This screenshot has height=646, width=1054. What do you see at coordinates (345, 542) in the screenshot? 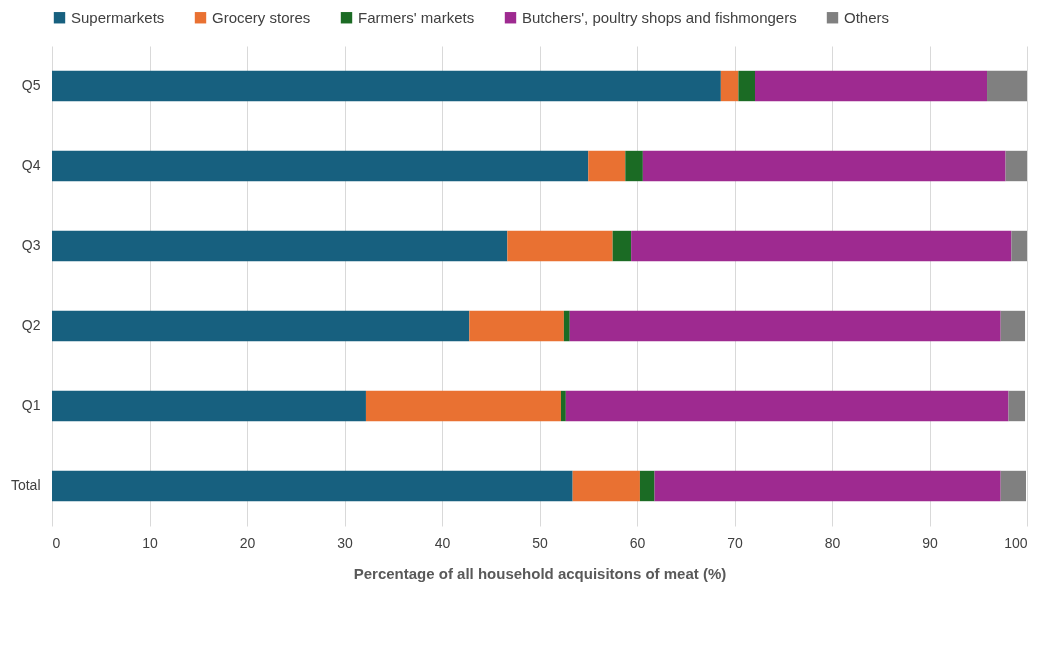
I see `x-tick-label: 30` at bounding box center [345, 542].